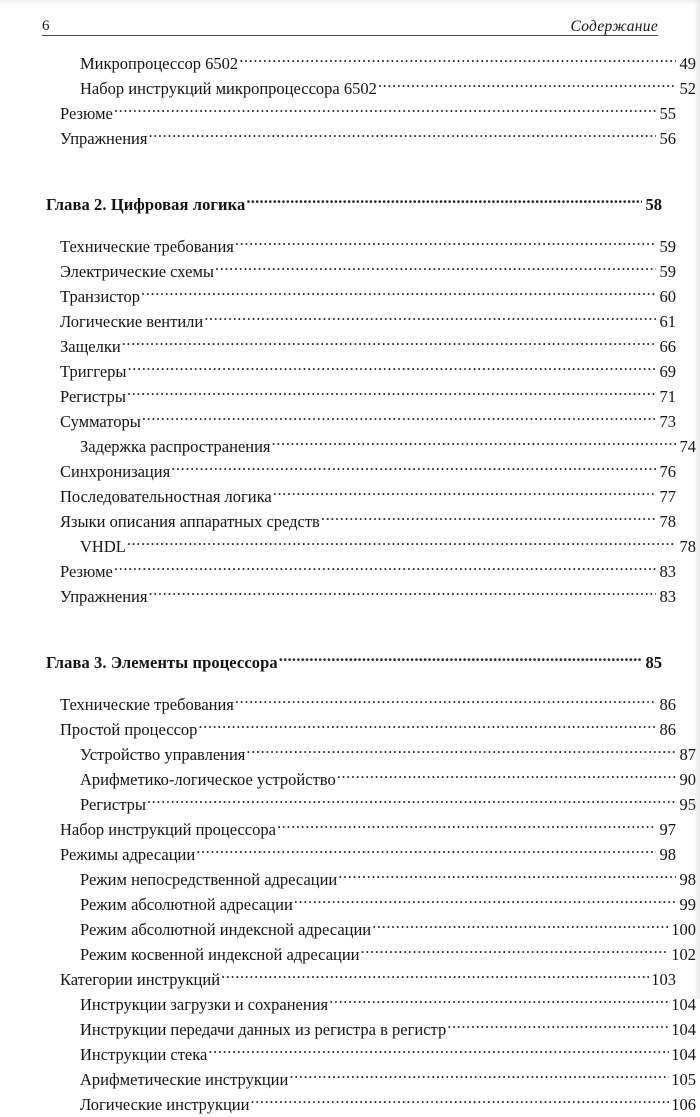 The image size is (700, 1117). Describe the element at coordinates (368, 416) in the screenshot. I see `toc-entry: Сумматоры73` at that location.